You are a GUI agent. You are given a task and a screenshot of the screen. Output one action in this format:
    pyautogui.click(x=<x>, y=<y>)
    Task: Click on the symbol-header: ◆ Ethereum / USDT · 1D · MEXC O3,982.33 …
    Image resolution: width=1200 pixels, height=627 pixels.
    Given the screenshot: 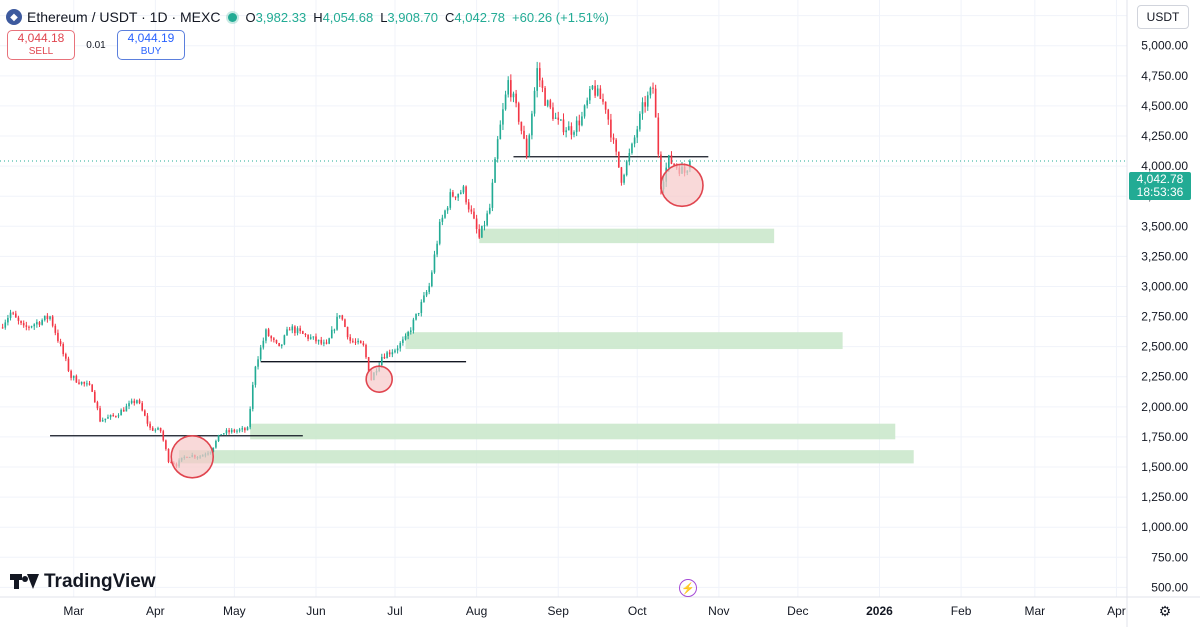 What is the action you would take?
    pyautogui.click(x=307, y=17)
    